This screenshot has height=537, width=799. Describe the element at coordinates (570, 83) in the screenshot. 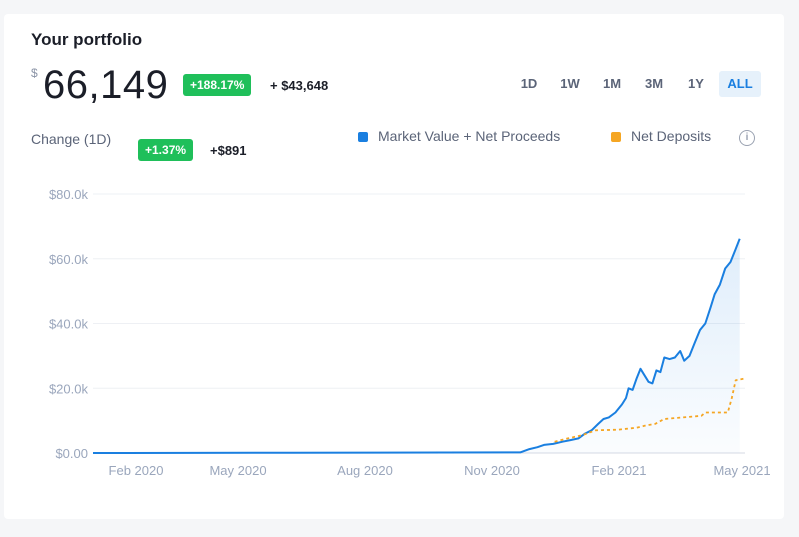

I see `timeframe-1w: 1W` at that location.